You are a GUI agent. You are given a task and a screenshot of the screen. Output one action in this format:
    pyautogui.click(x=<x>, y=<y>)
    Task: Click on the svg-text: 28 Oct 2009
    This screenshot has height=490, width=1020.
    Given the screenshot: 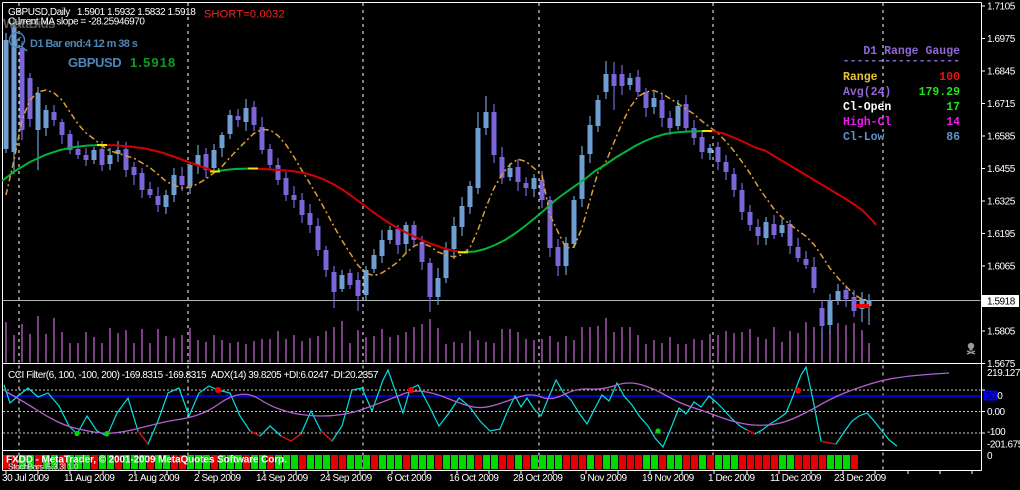 What is the action you would take?
    pyautogui.click(x=538, y=478)
    